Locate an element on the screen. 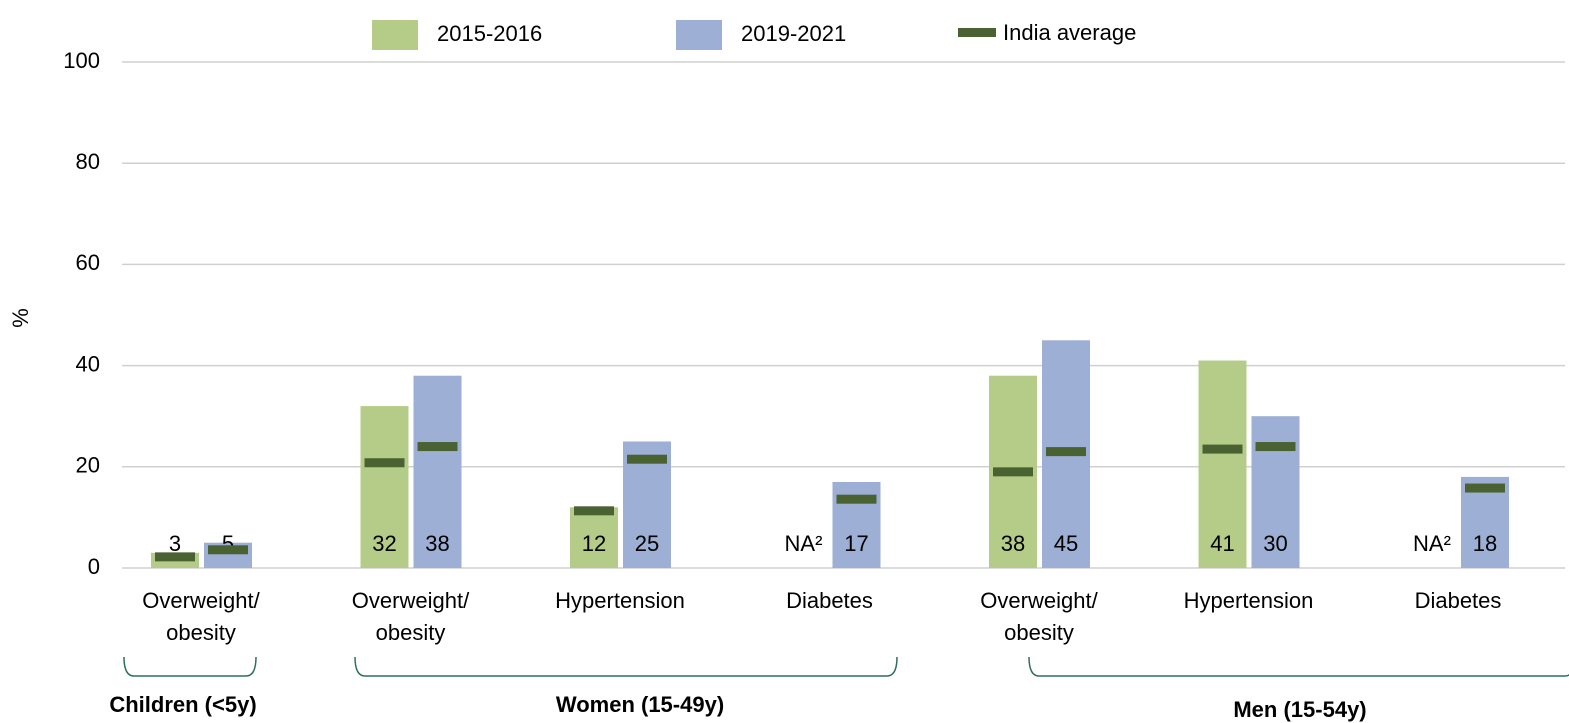  y-tick-label: 60 is located at coordinates (88, 262).